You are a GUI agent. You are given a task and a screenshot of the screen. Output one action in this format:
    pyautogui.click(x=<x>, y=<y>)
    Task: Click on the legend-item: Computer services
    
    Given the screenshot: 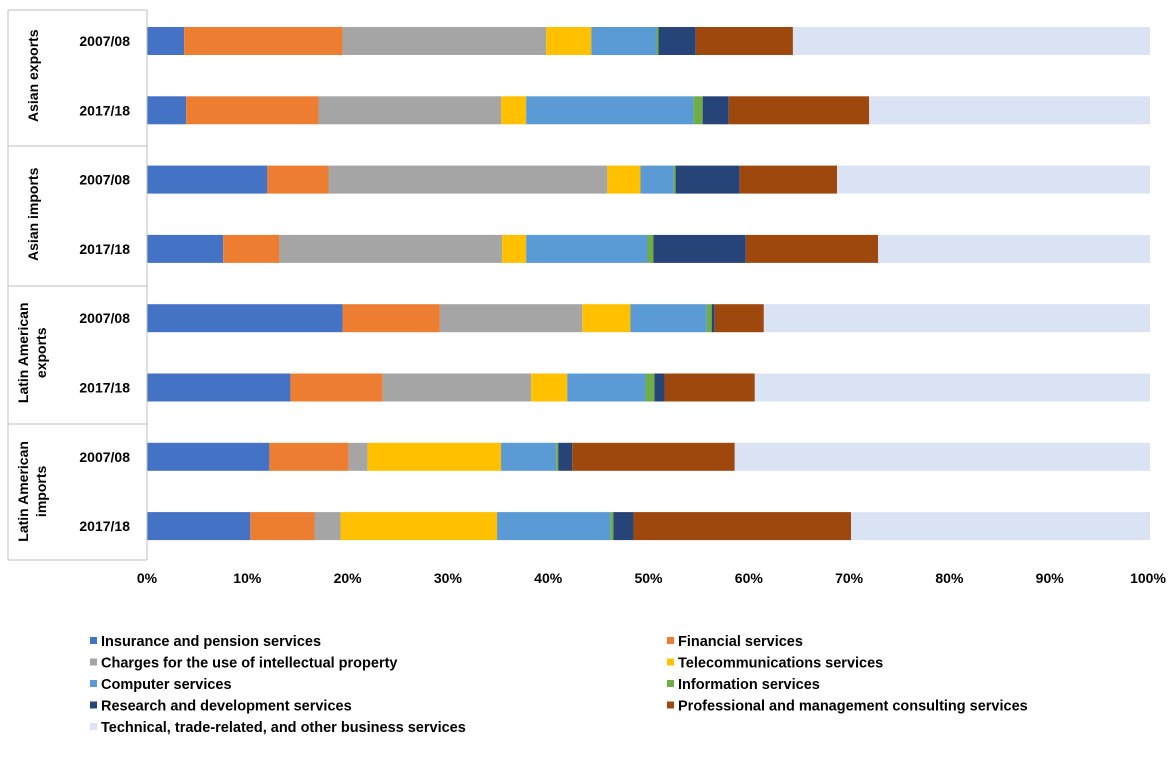 What is the action you would take?
    pyautogui.click(x=161, y=685)
    